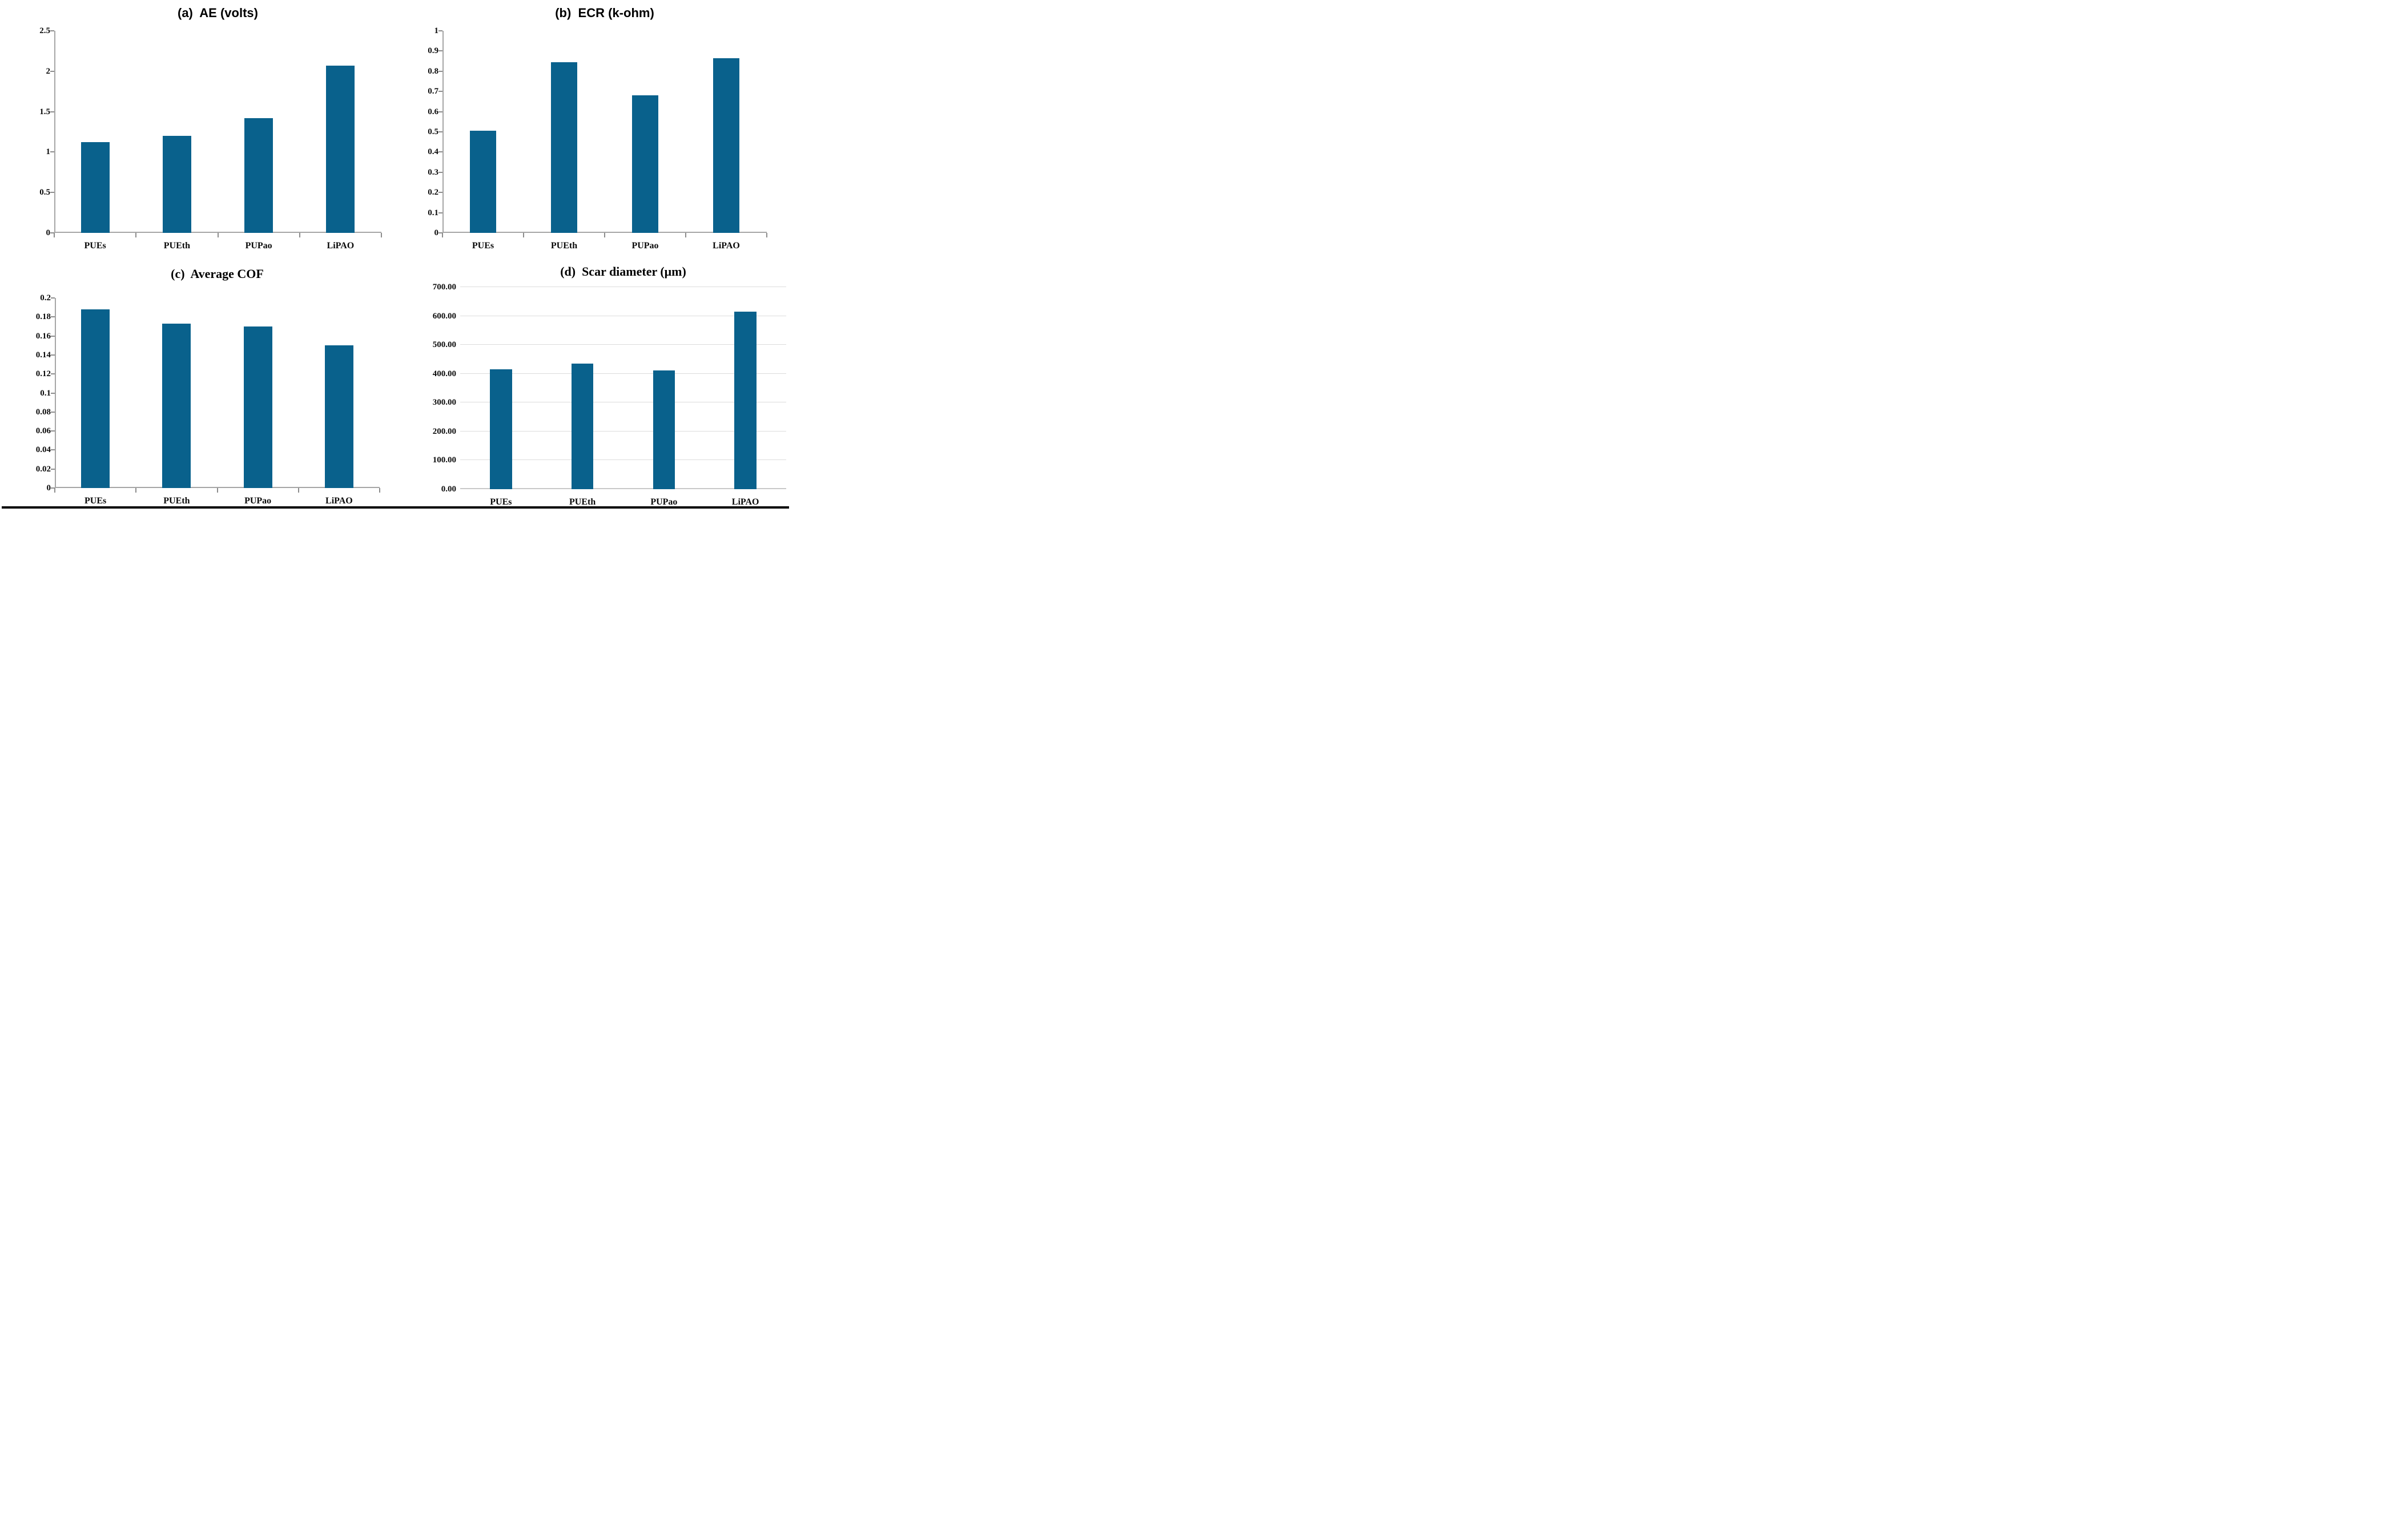 The width and height of the screenshot is (2386, 1540). Describe the element at coordinates (433, 152) in the screenshot. I see `y-tick-label: 0.4` at that location.